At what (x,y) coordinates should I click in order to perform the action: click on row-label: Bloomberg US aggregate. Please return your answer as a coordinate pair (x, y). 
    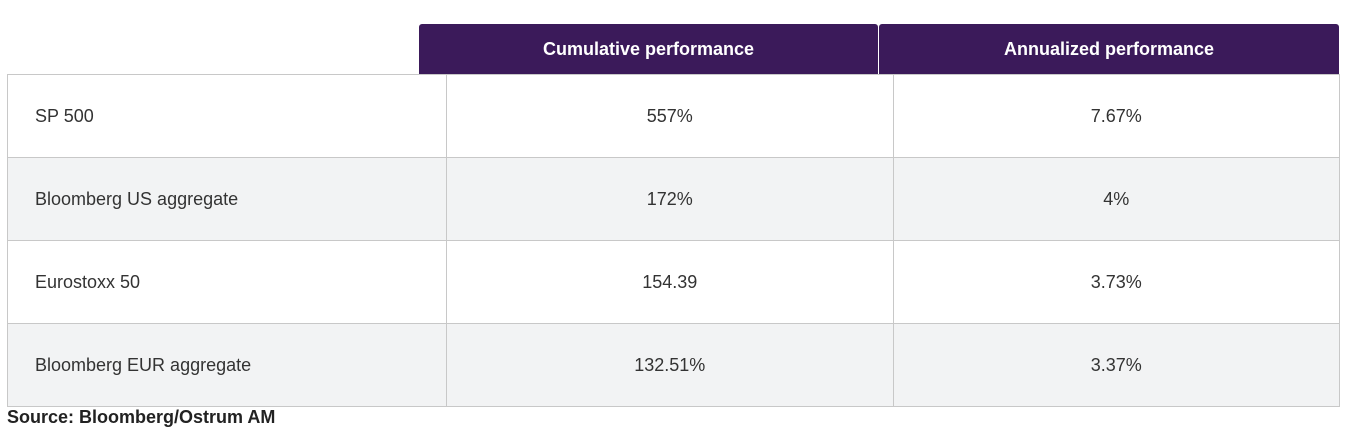
    Looking at the image, I should click on (227, 199).